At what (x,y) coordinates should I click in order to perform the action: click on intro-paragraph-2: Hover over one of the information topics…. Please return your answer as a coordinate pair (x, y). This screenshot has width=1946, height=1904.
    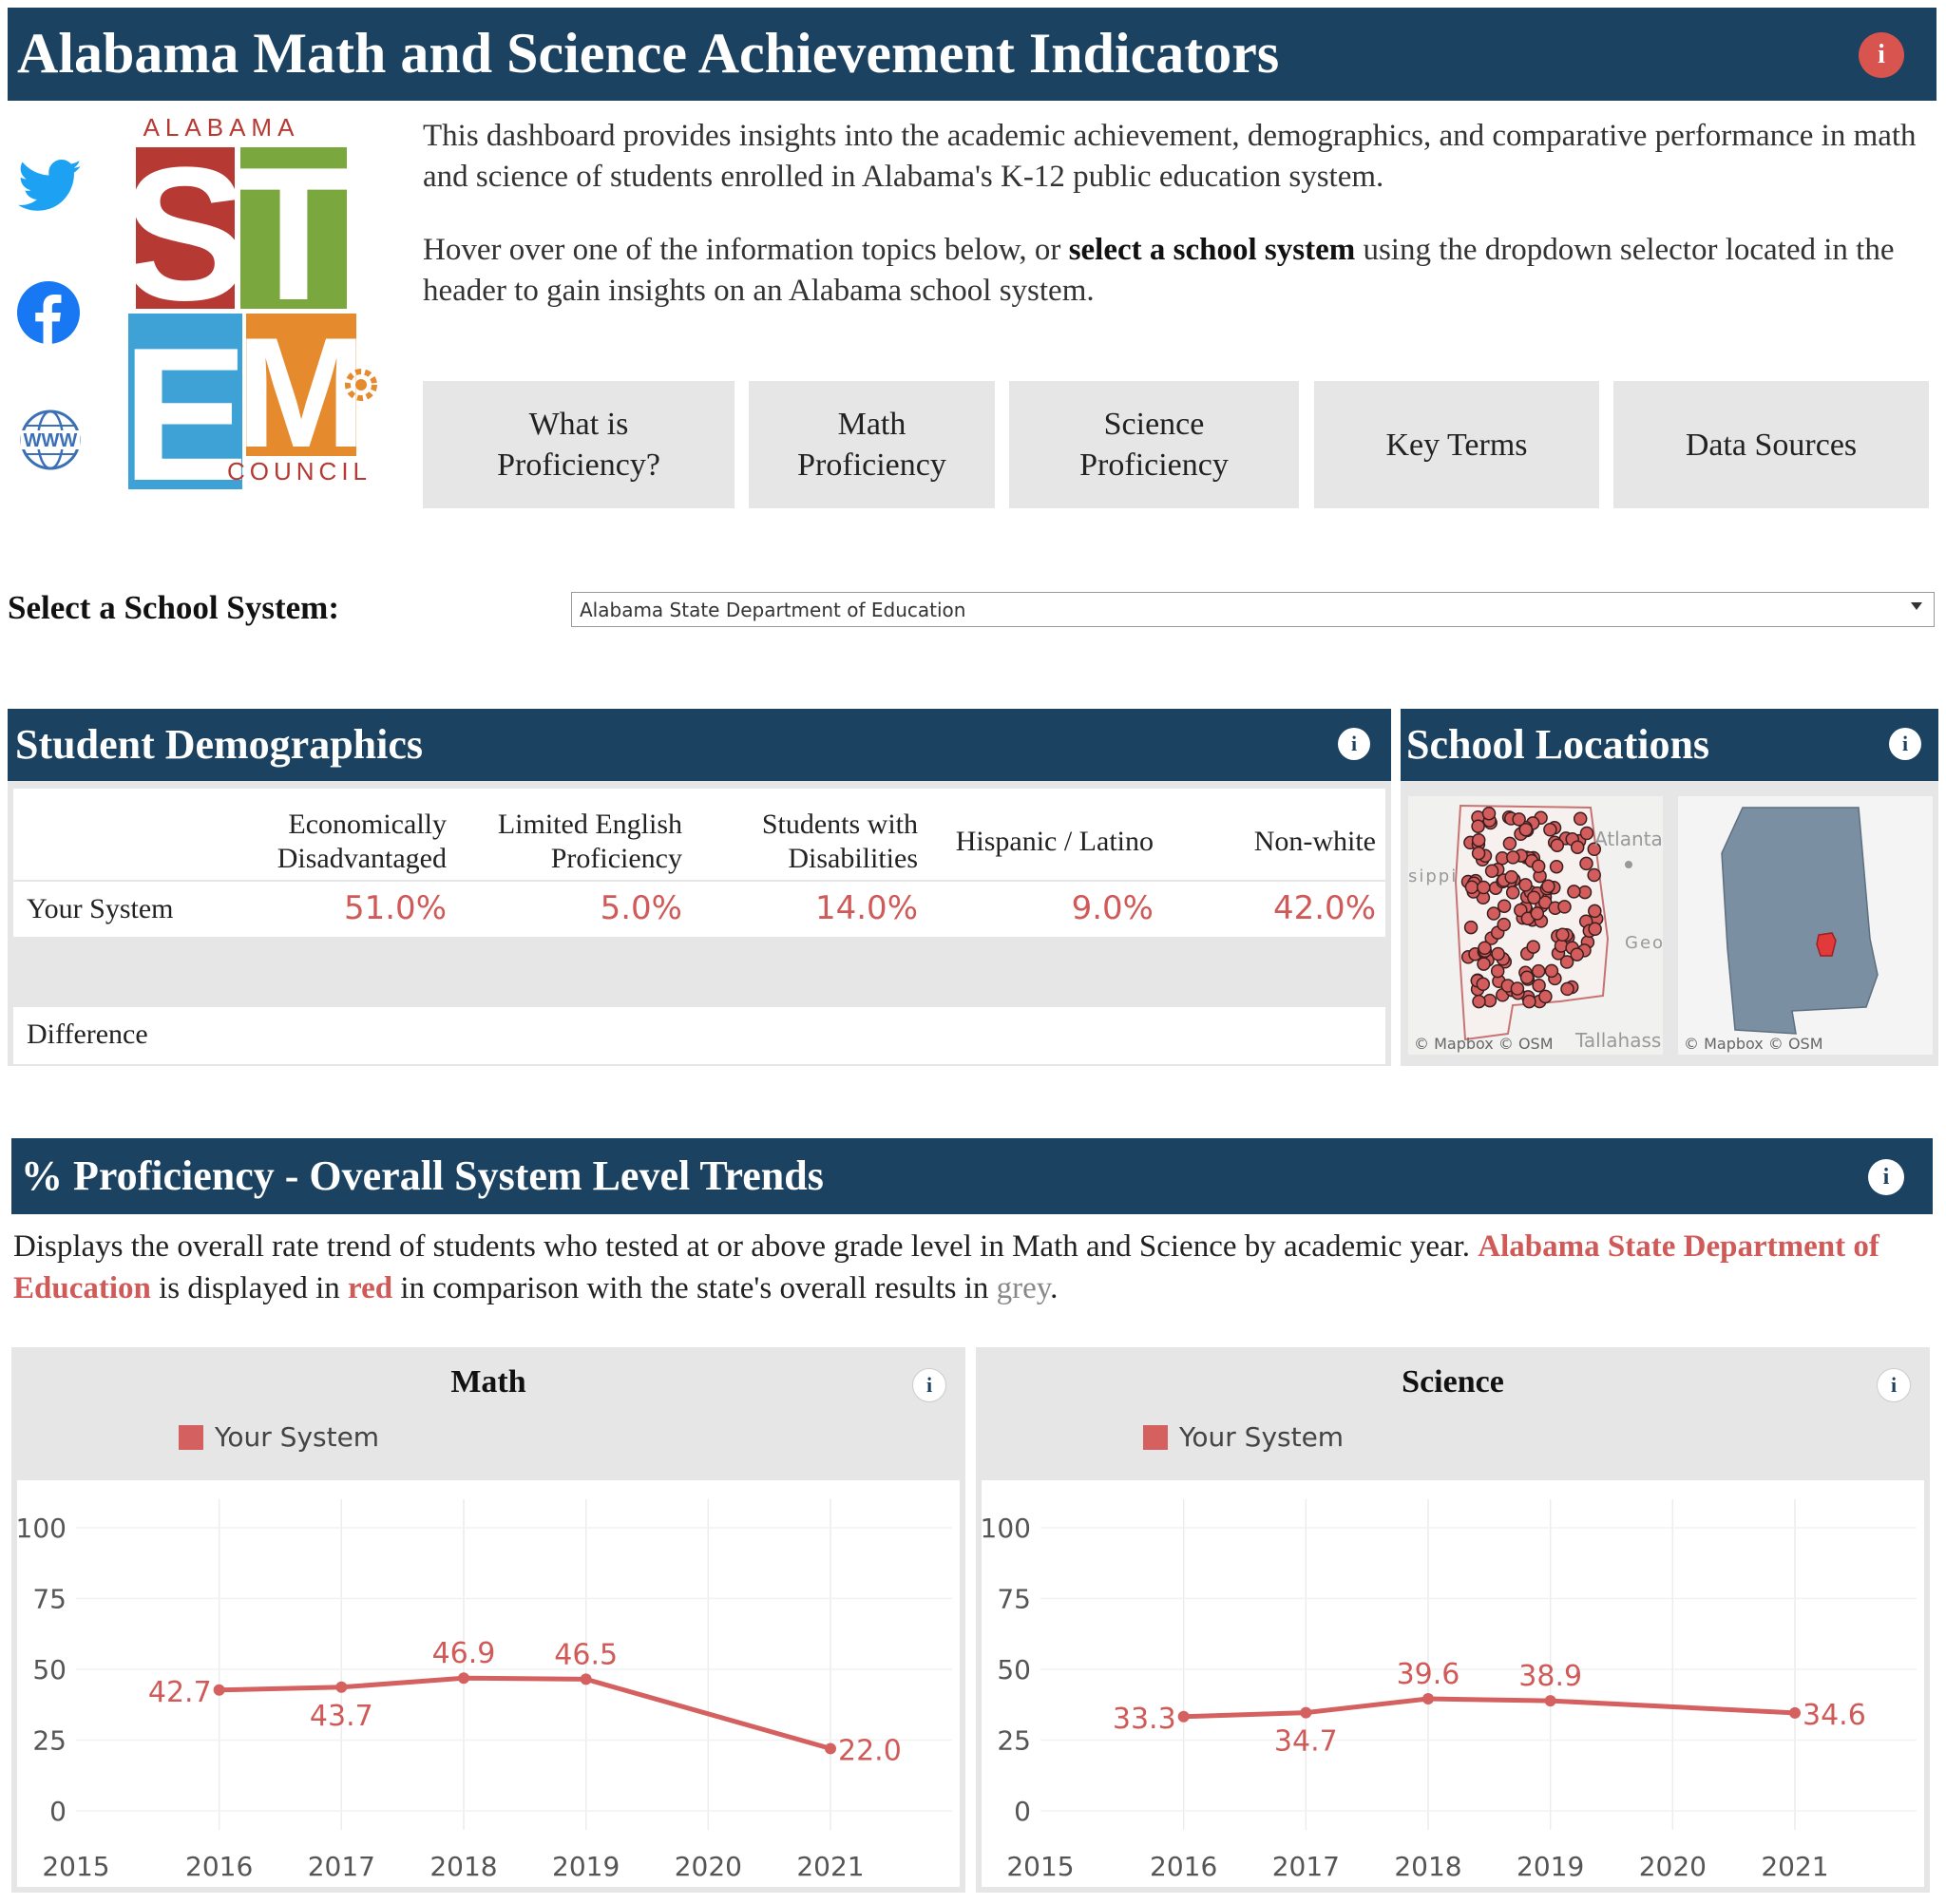
    Looking at the image, I should click on (1159, 270).